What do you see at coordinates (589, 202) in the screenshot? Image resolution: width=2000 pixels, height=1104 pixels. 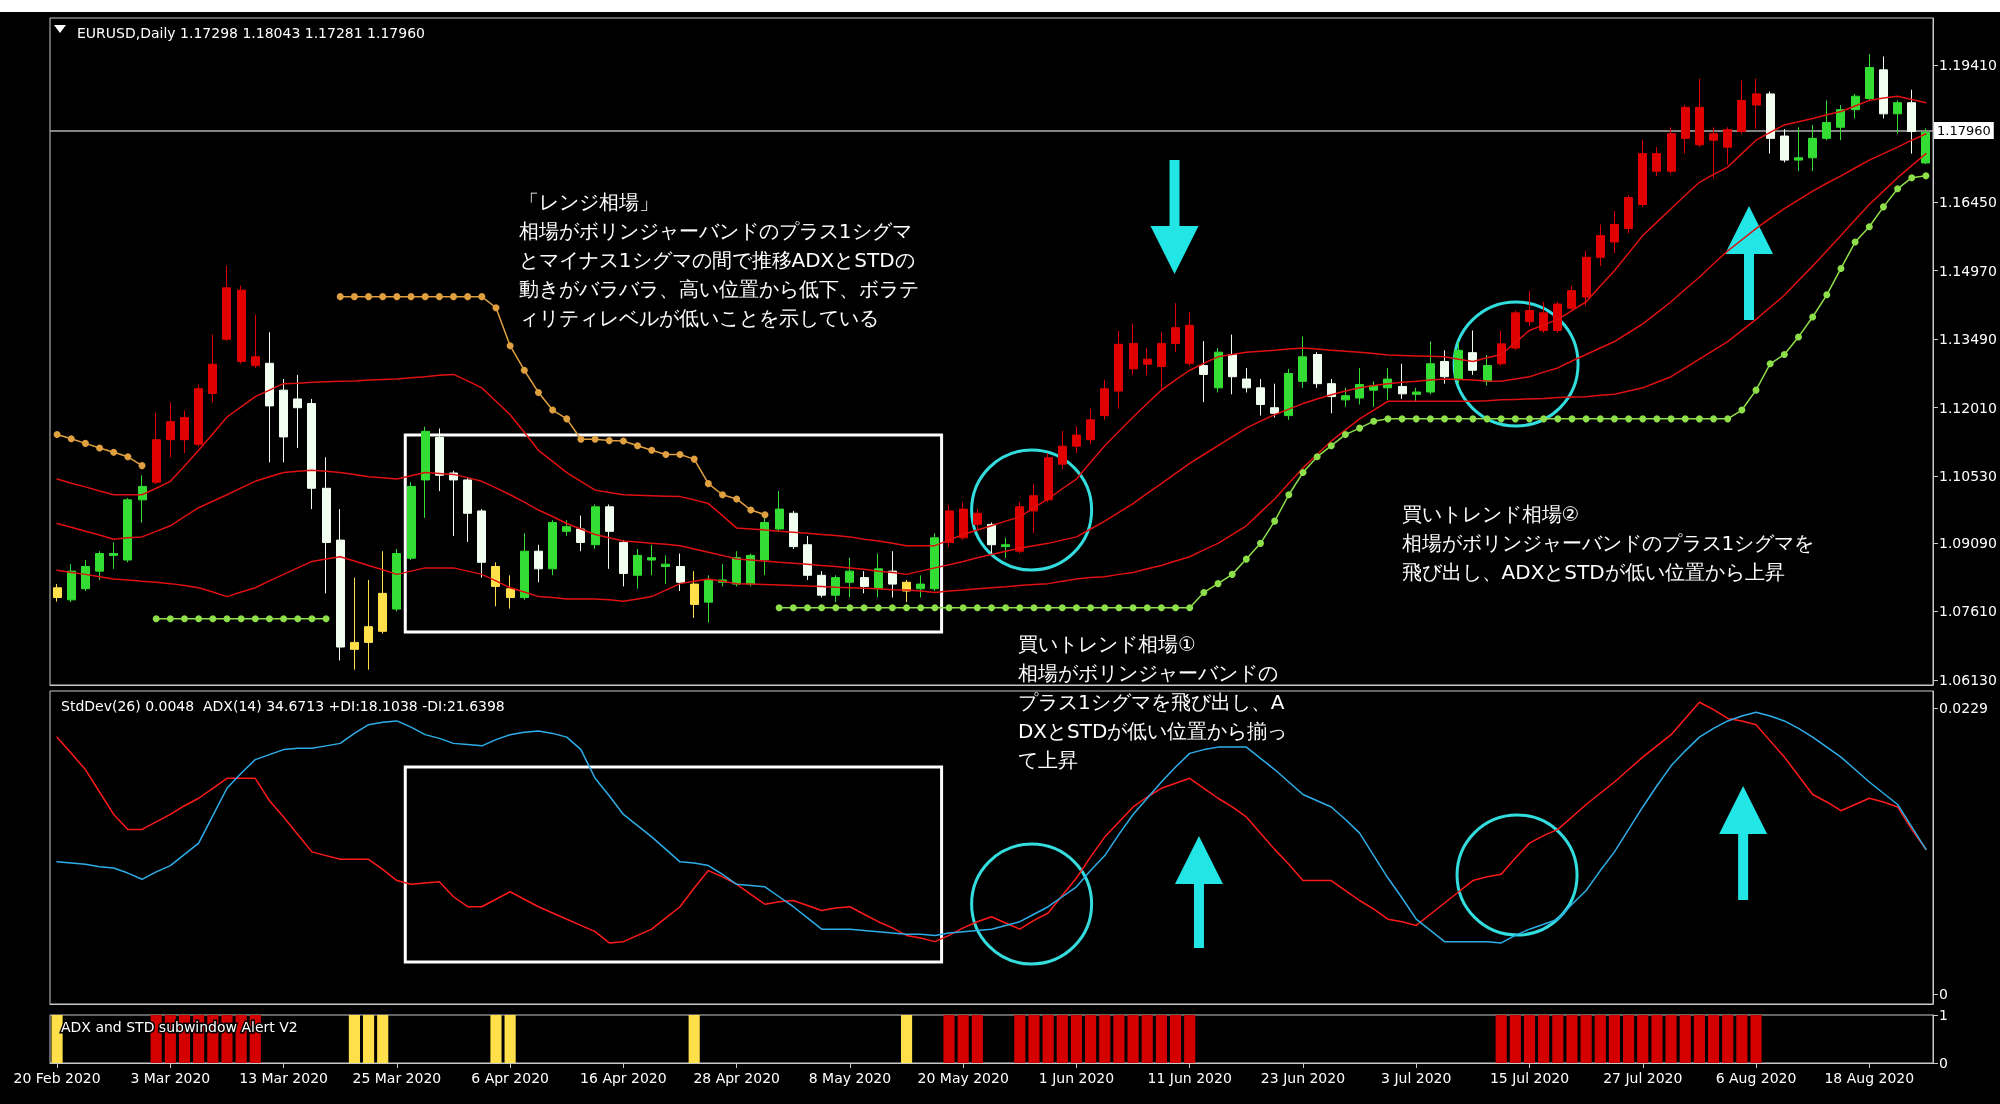 I see `annotation: 「レンジ相場」` at bounding box center [589, 202].